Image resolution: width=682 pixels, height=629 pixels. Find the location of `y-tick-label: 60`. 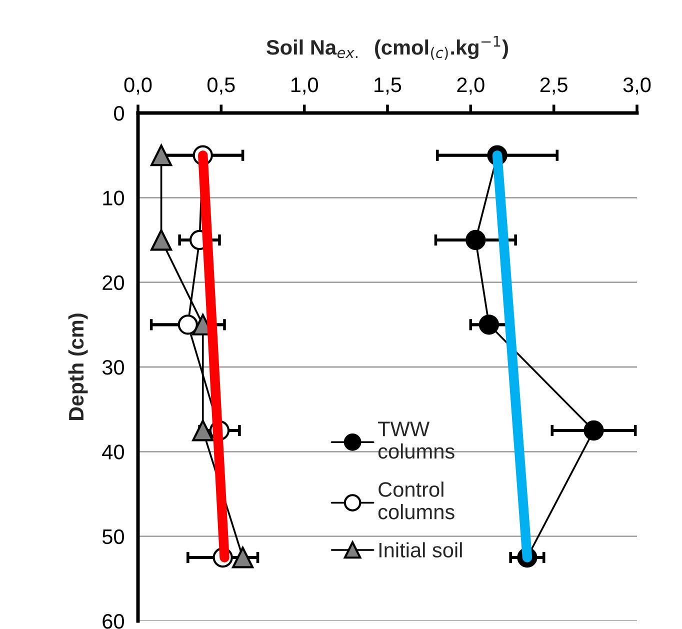

y-tick-label: 60 is located at coordinates (113, 621).